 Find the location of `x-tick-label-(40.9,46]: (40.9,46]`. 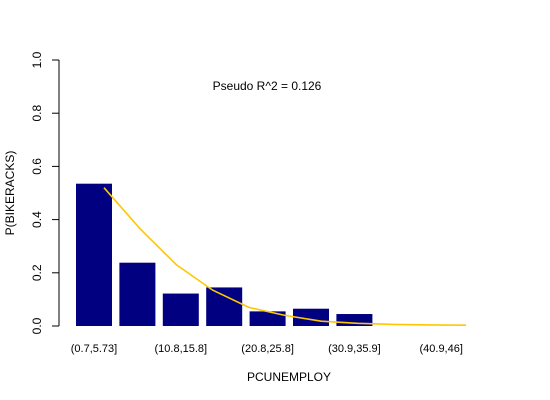

x-tick-label-(40.9,46]: (40.9,46] is located at coordinates (440, 349).